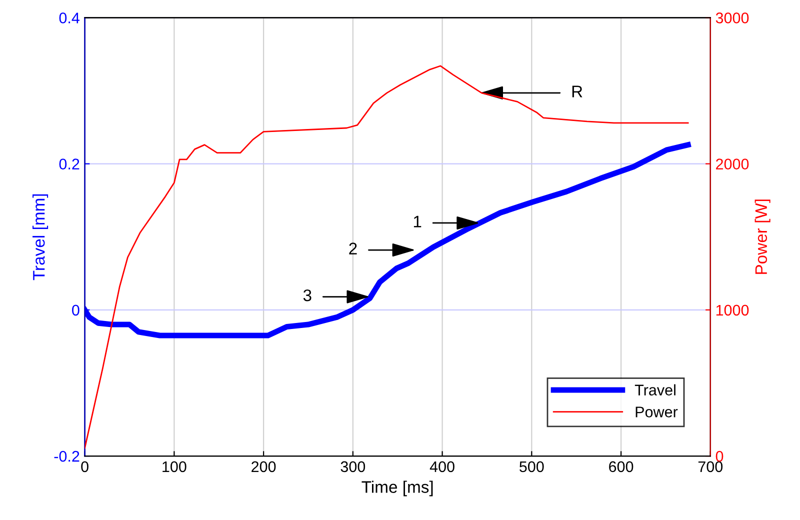  I want to click on annotation: 3, so click(307, 295).